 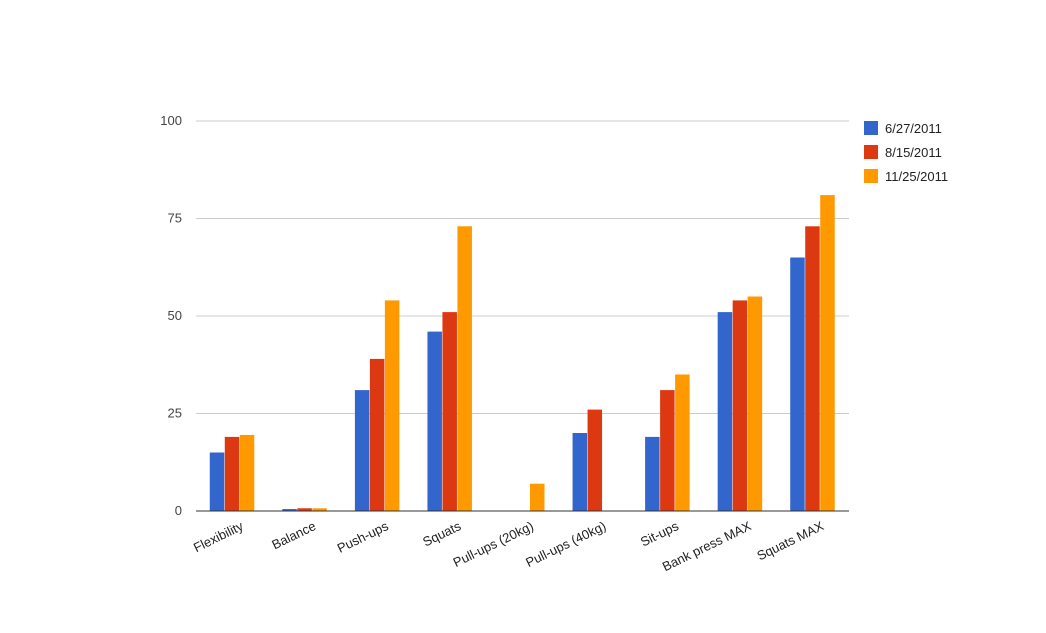 I want to click on y-tick-label: 75, so click(x=175, y=218).